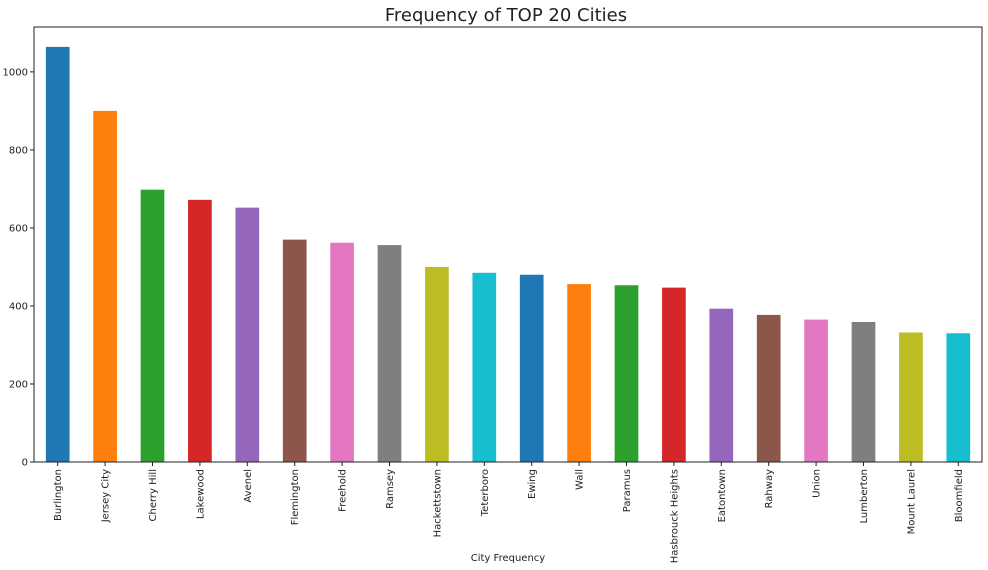  What do you see at coordinates (390, 489) in the screenshot?
I see `x-tick-label: Ramsey` at bounding box center [390, 489].